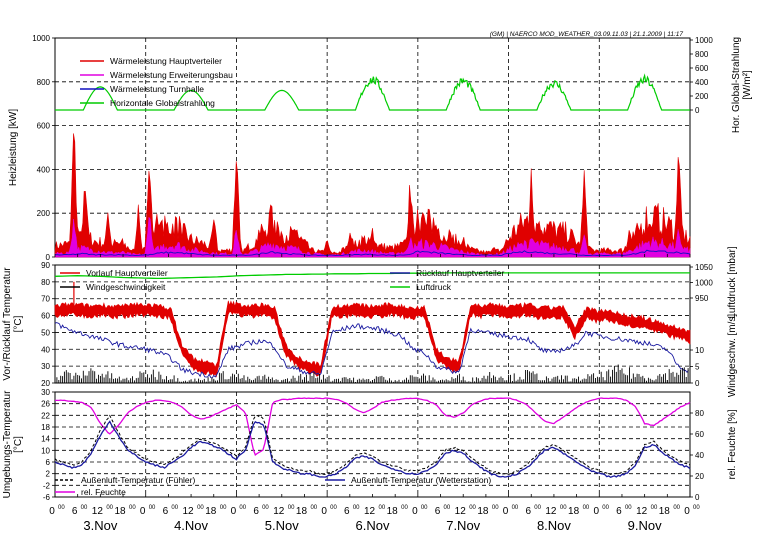 This screenshot has width=768, height=551. Describe the element at coordinates (732, 356) in the screenshot. I see `y2-axis-label-wind: Windgeschw. [m/s]` at that location.